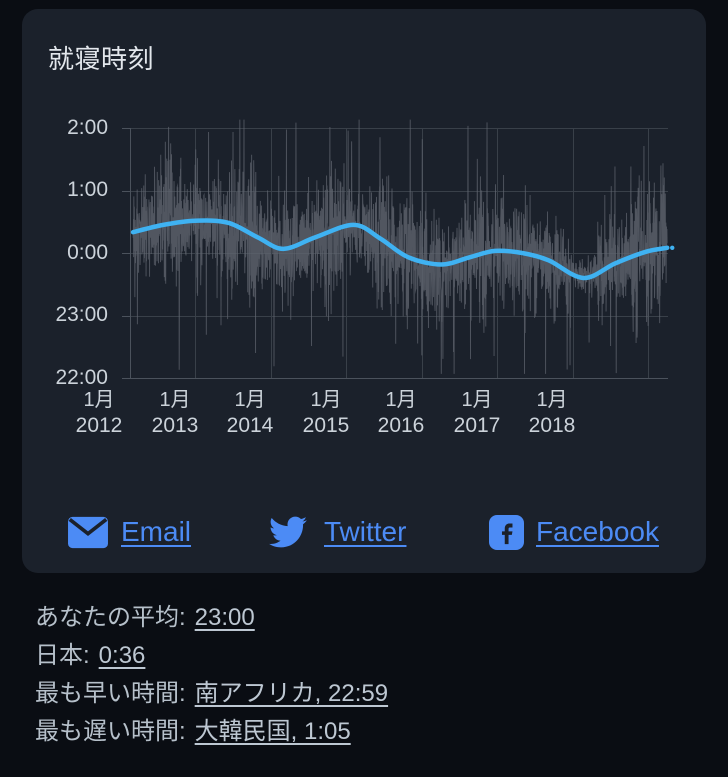 The image size is (728, 777). What do you see at coordinates (81, 314) in the screenshot?
I see `y-tick-label-23pm: 23:00` at bounding box center [81, 314].